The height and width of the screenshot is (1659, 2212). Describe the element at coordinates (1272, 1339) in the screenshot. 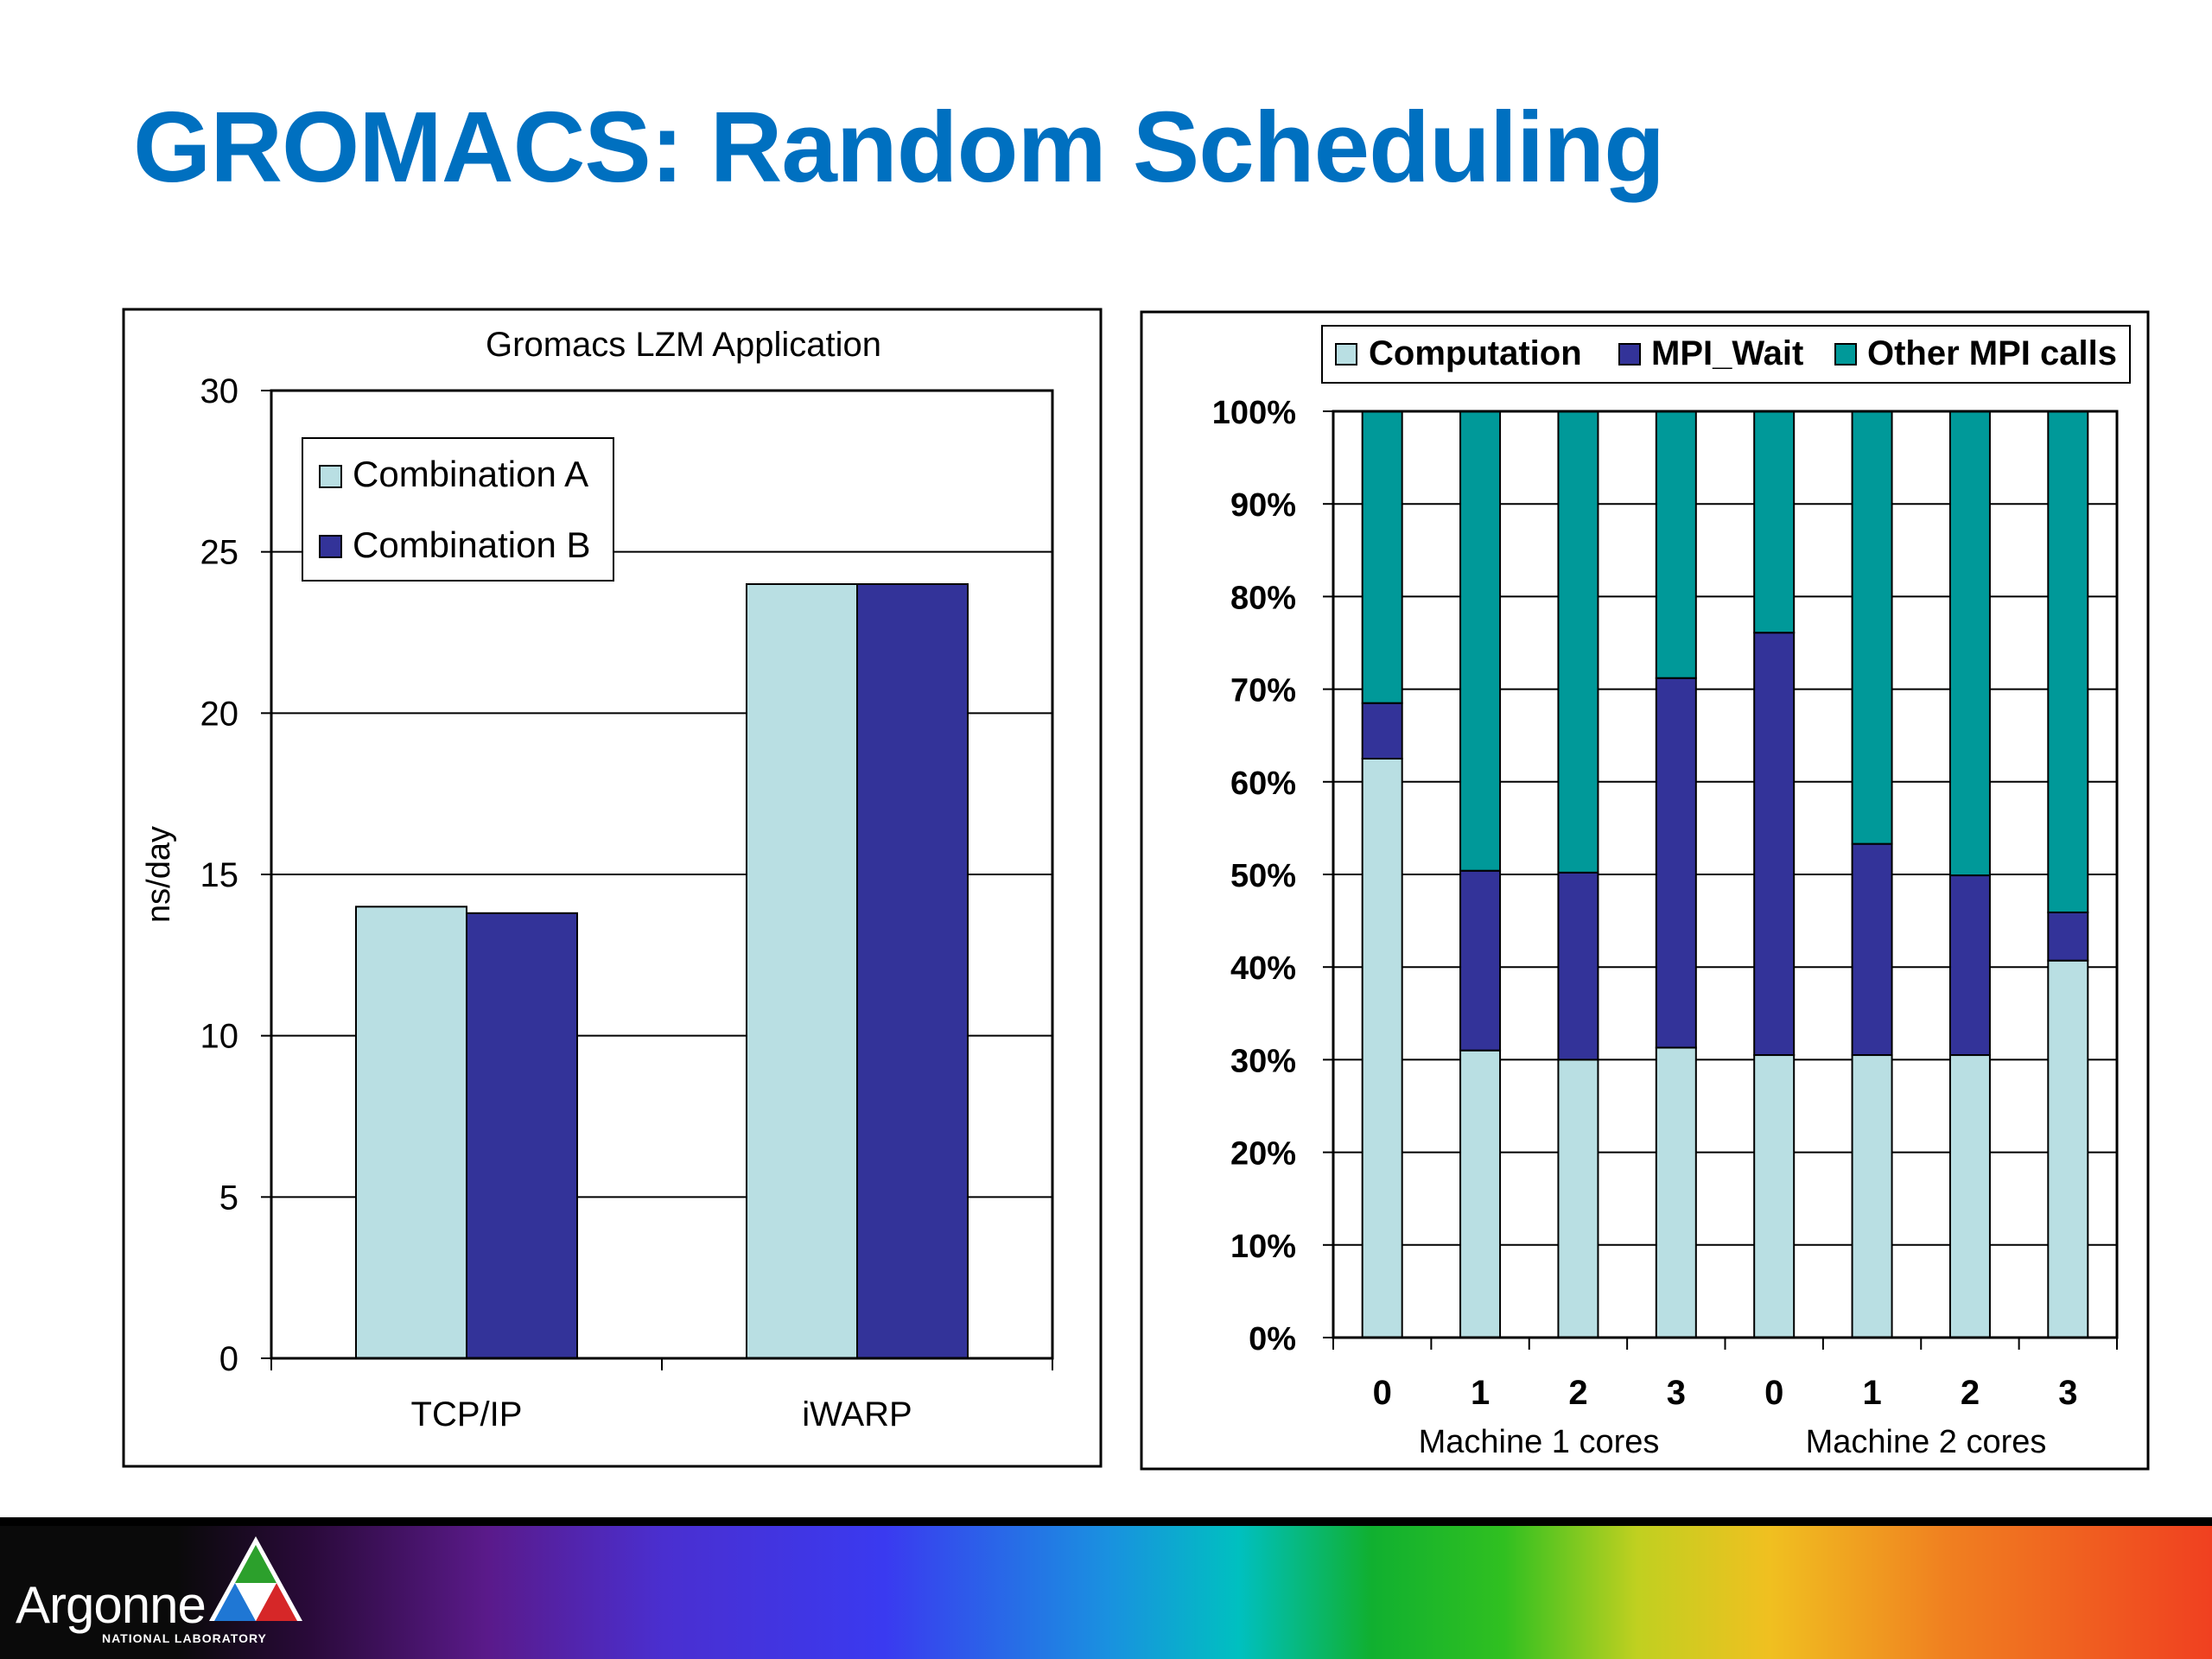

I see `y-tick-label: 0%` at that location.